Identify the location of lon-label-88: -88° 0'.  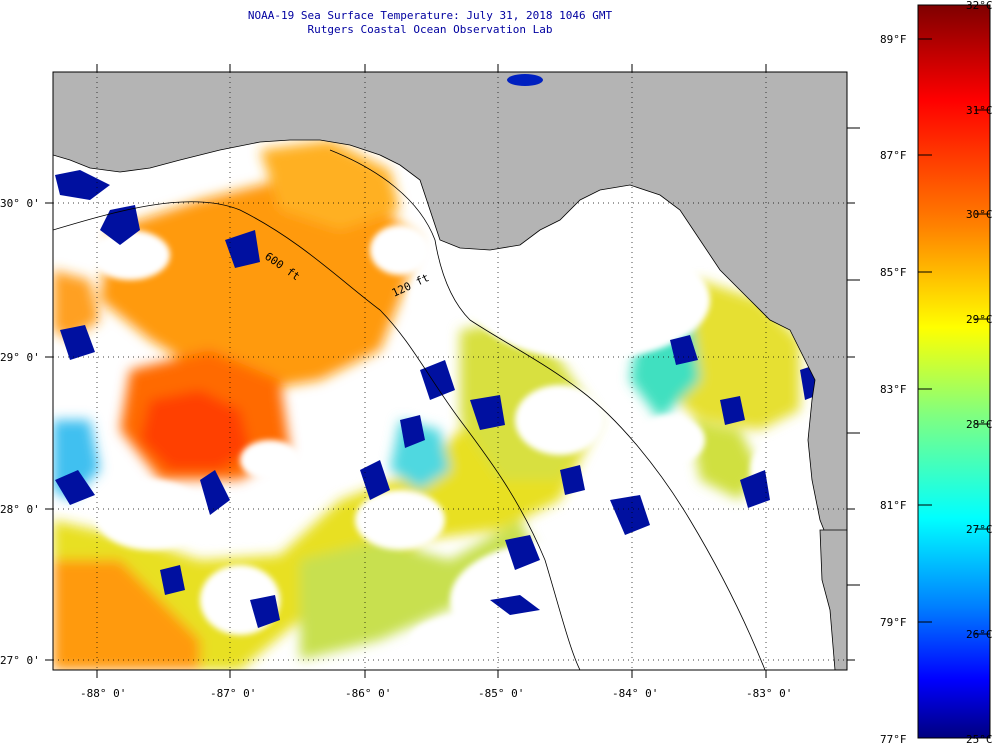
(103, 693).